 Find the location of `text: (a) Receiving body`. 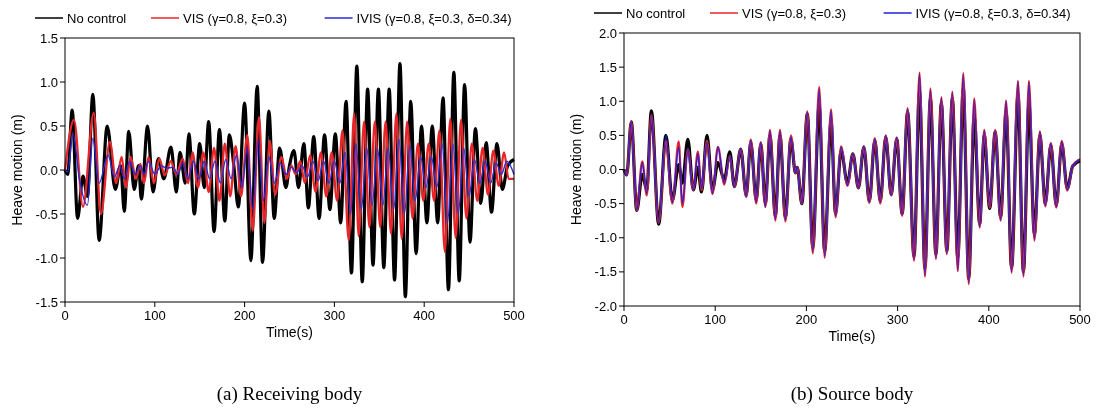

text: (a) Receiving body is located at coordinates (289, 394).